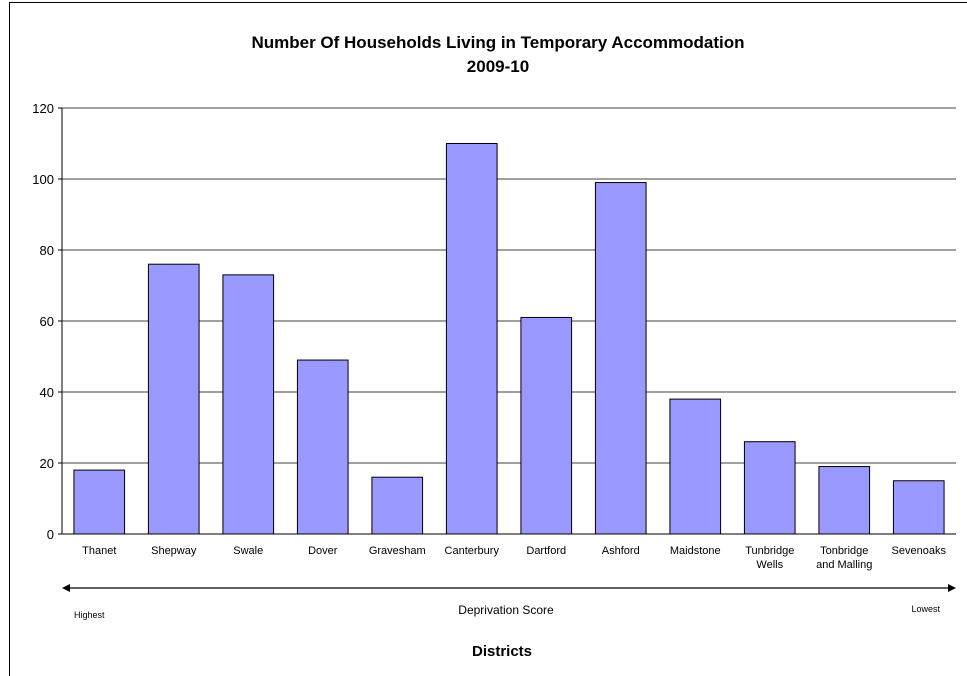  Describe the element at coordinates (546, 551) in the screenshot. I see `x-tick-label: Dartford` at that location.